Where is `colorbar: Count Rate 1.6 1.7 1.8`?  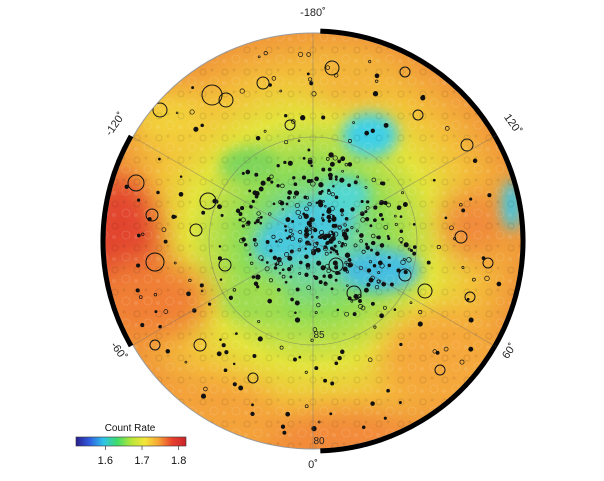
colorbar: Count Rate 1.6 1.7 1.8 is located at coordinates (130, 445).